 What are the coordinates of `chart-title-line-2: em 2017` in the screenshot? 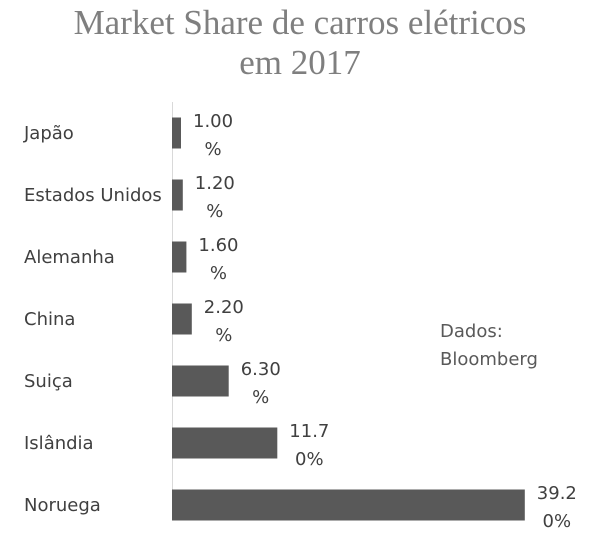 It's located at (300, 62).